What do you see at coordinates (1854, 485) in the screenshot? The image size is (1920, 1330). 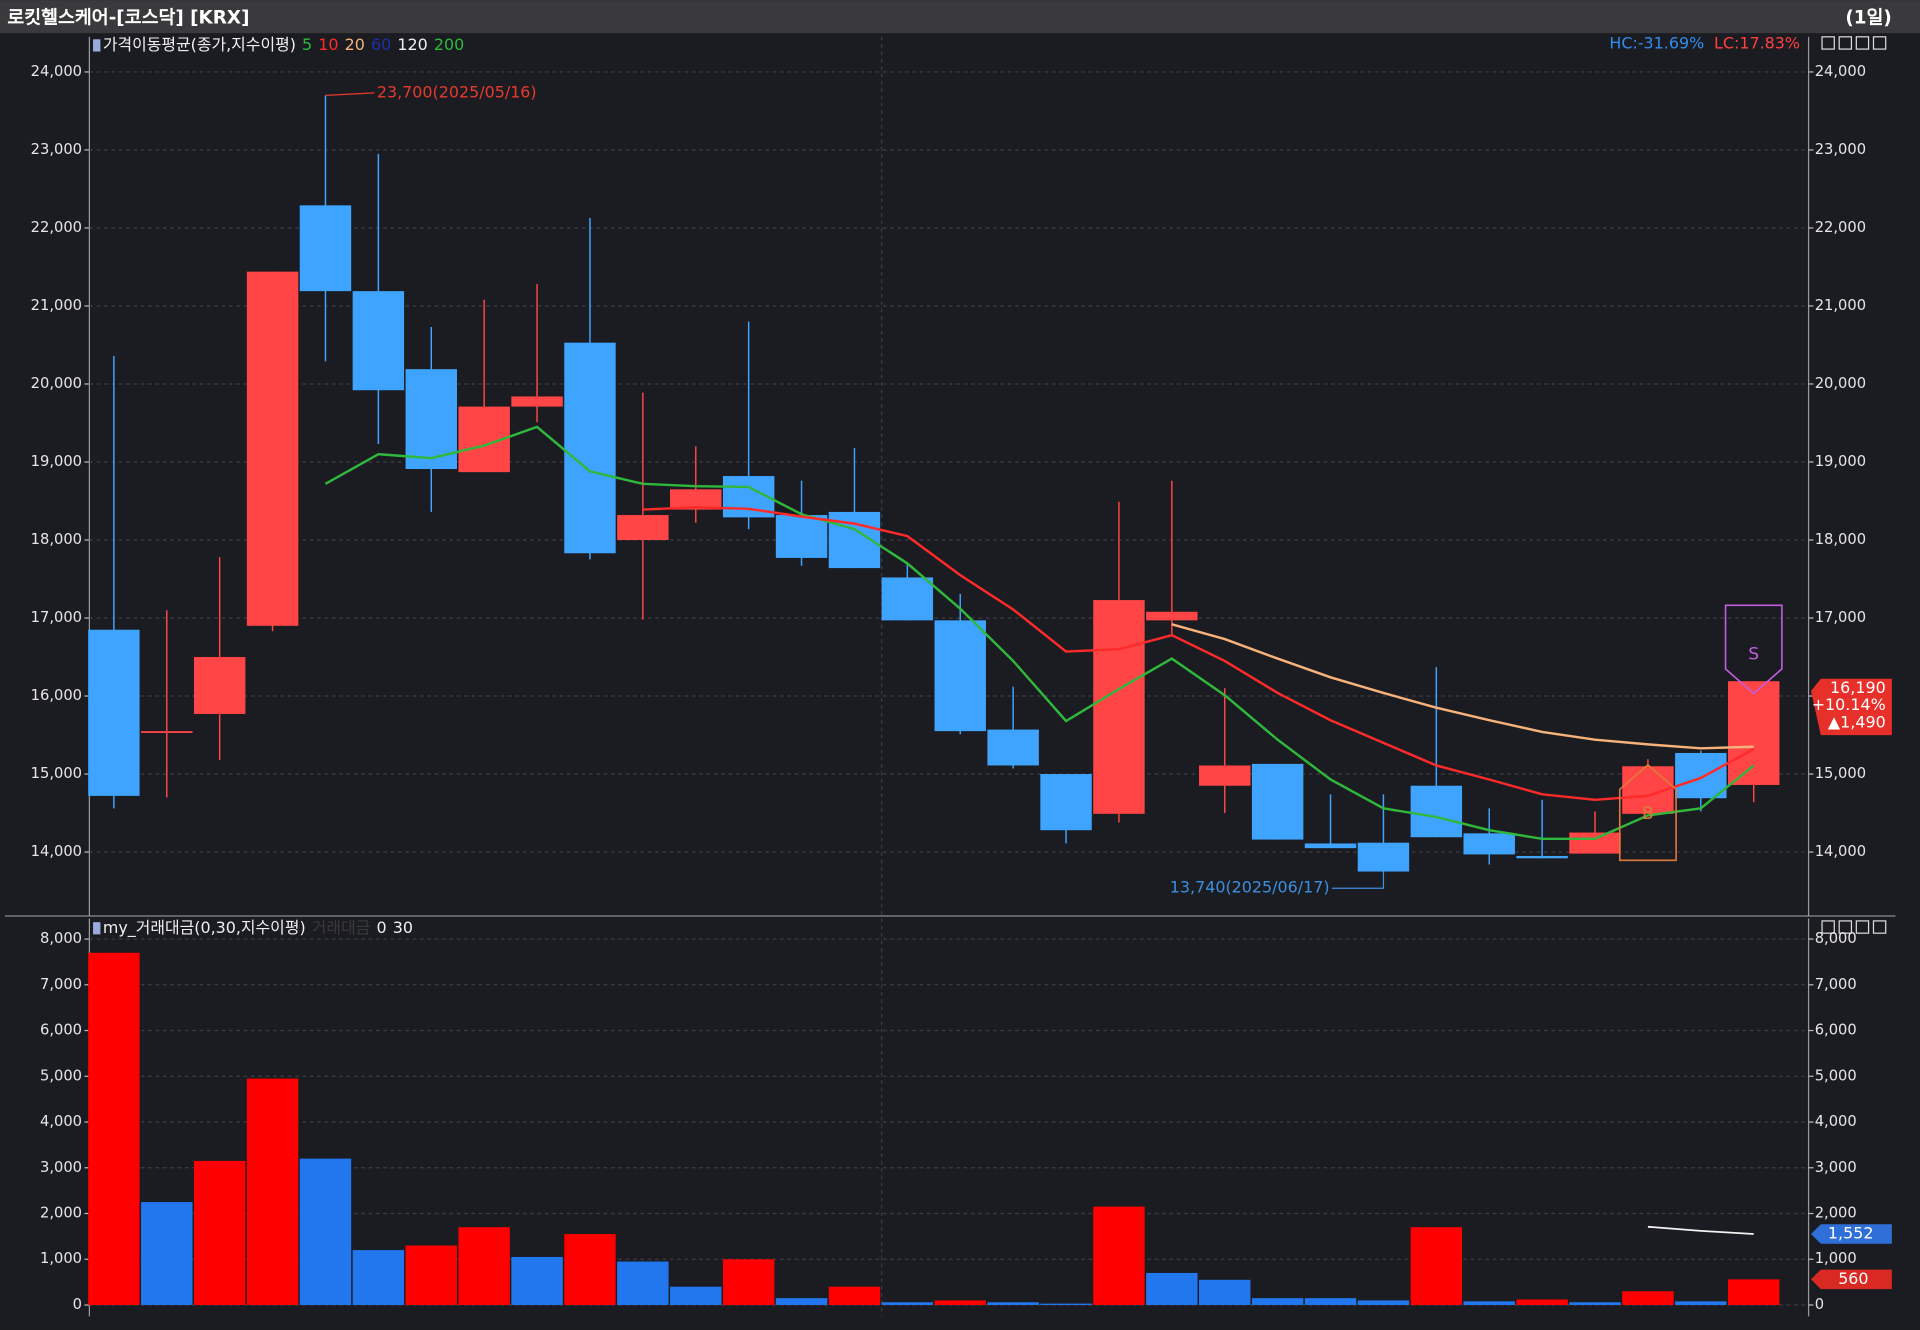 I see `window-controls` at bounding box center [1854, 485].